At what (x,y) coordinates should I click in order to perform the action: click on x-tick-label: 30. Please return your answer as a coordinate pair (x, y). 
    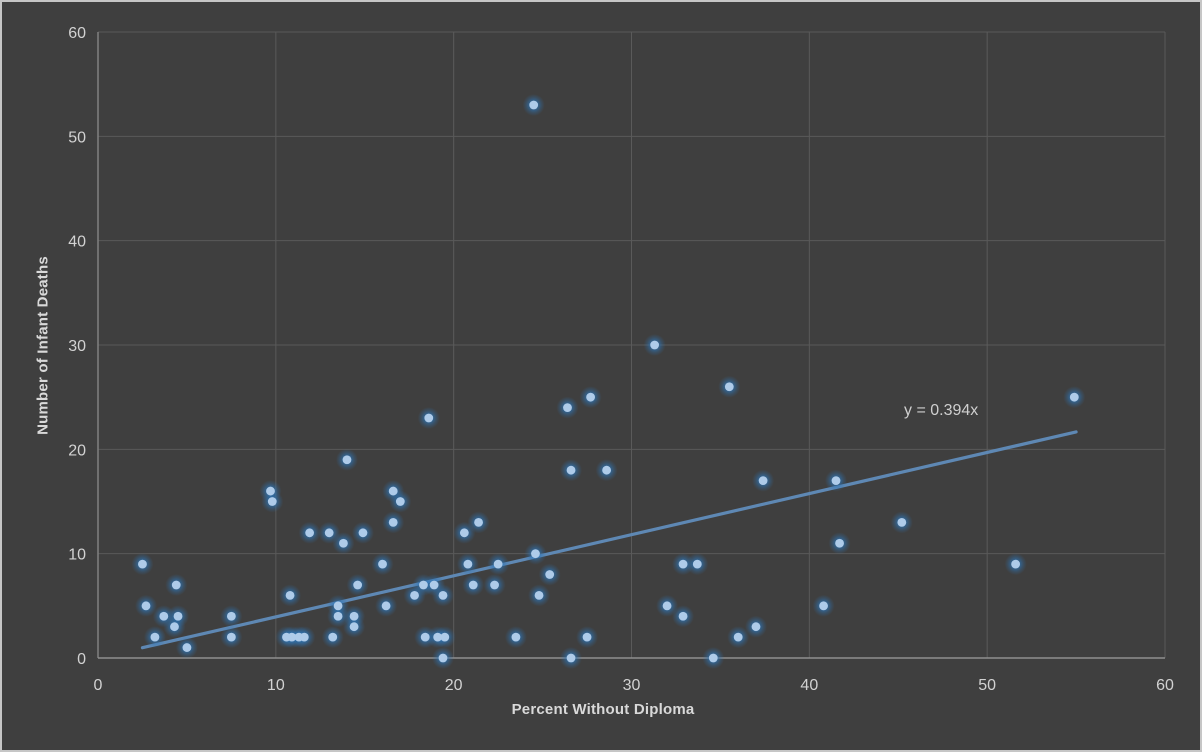
    Looking at the image, I should click on (632, 685).